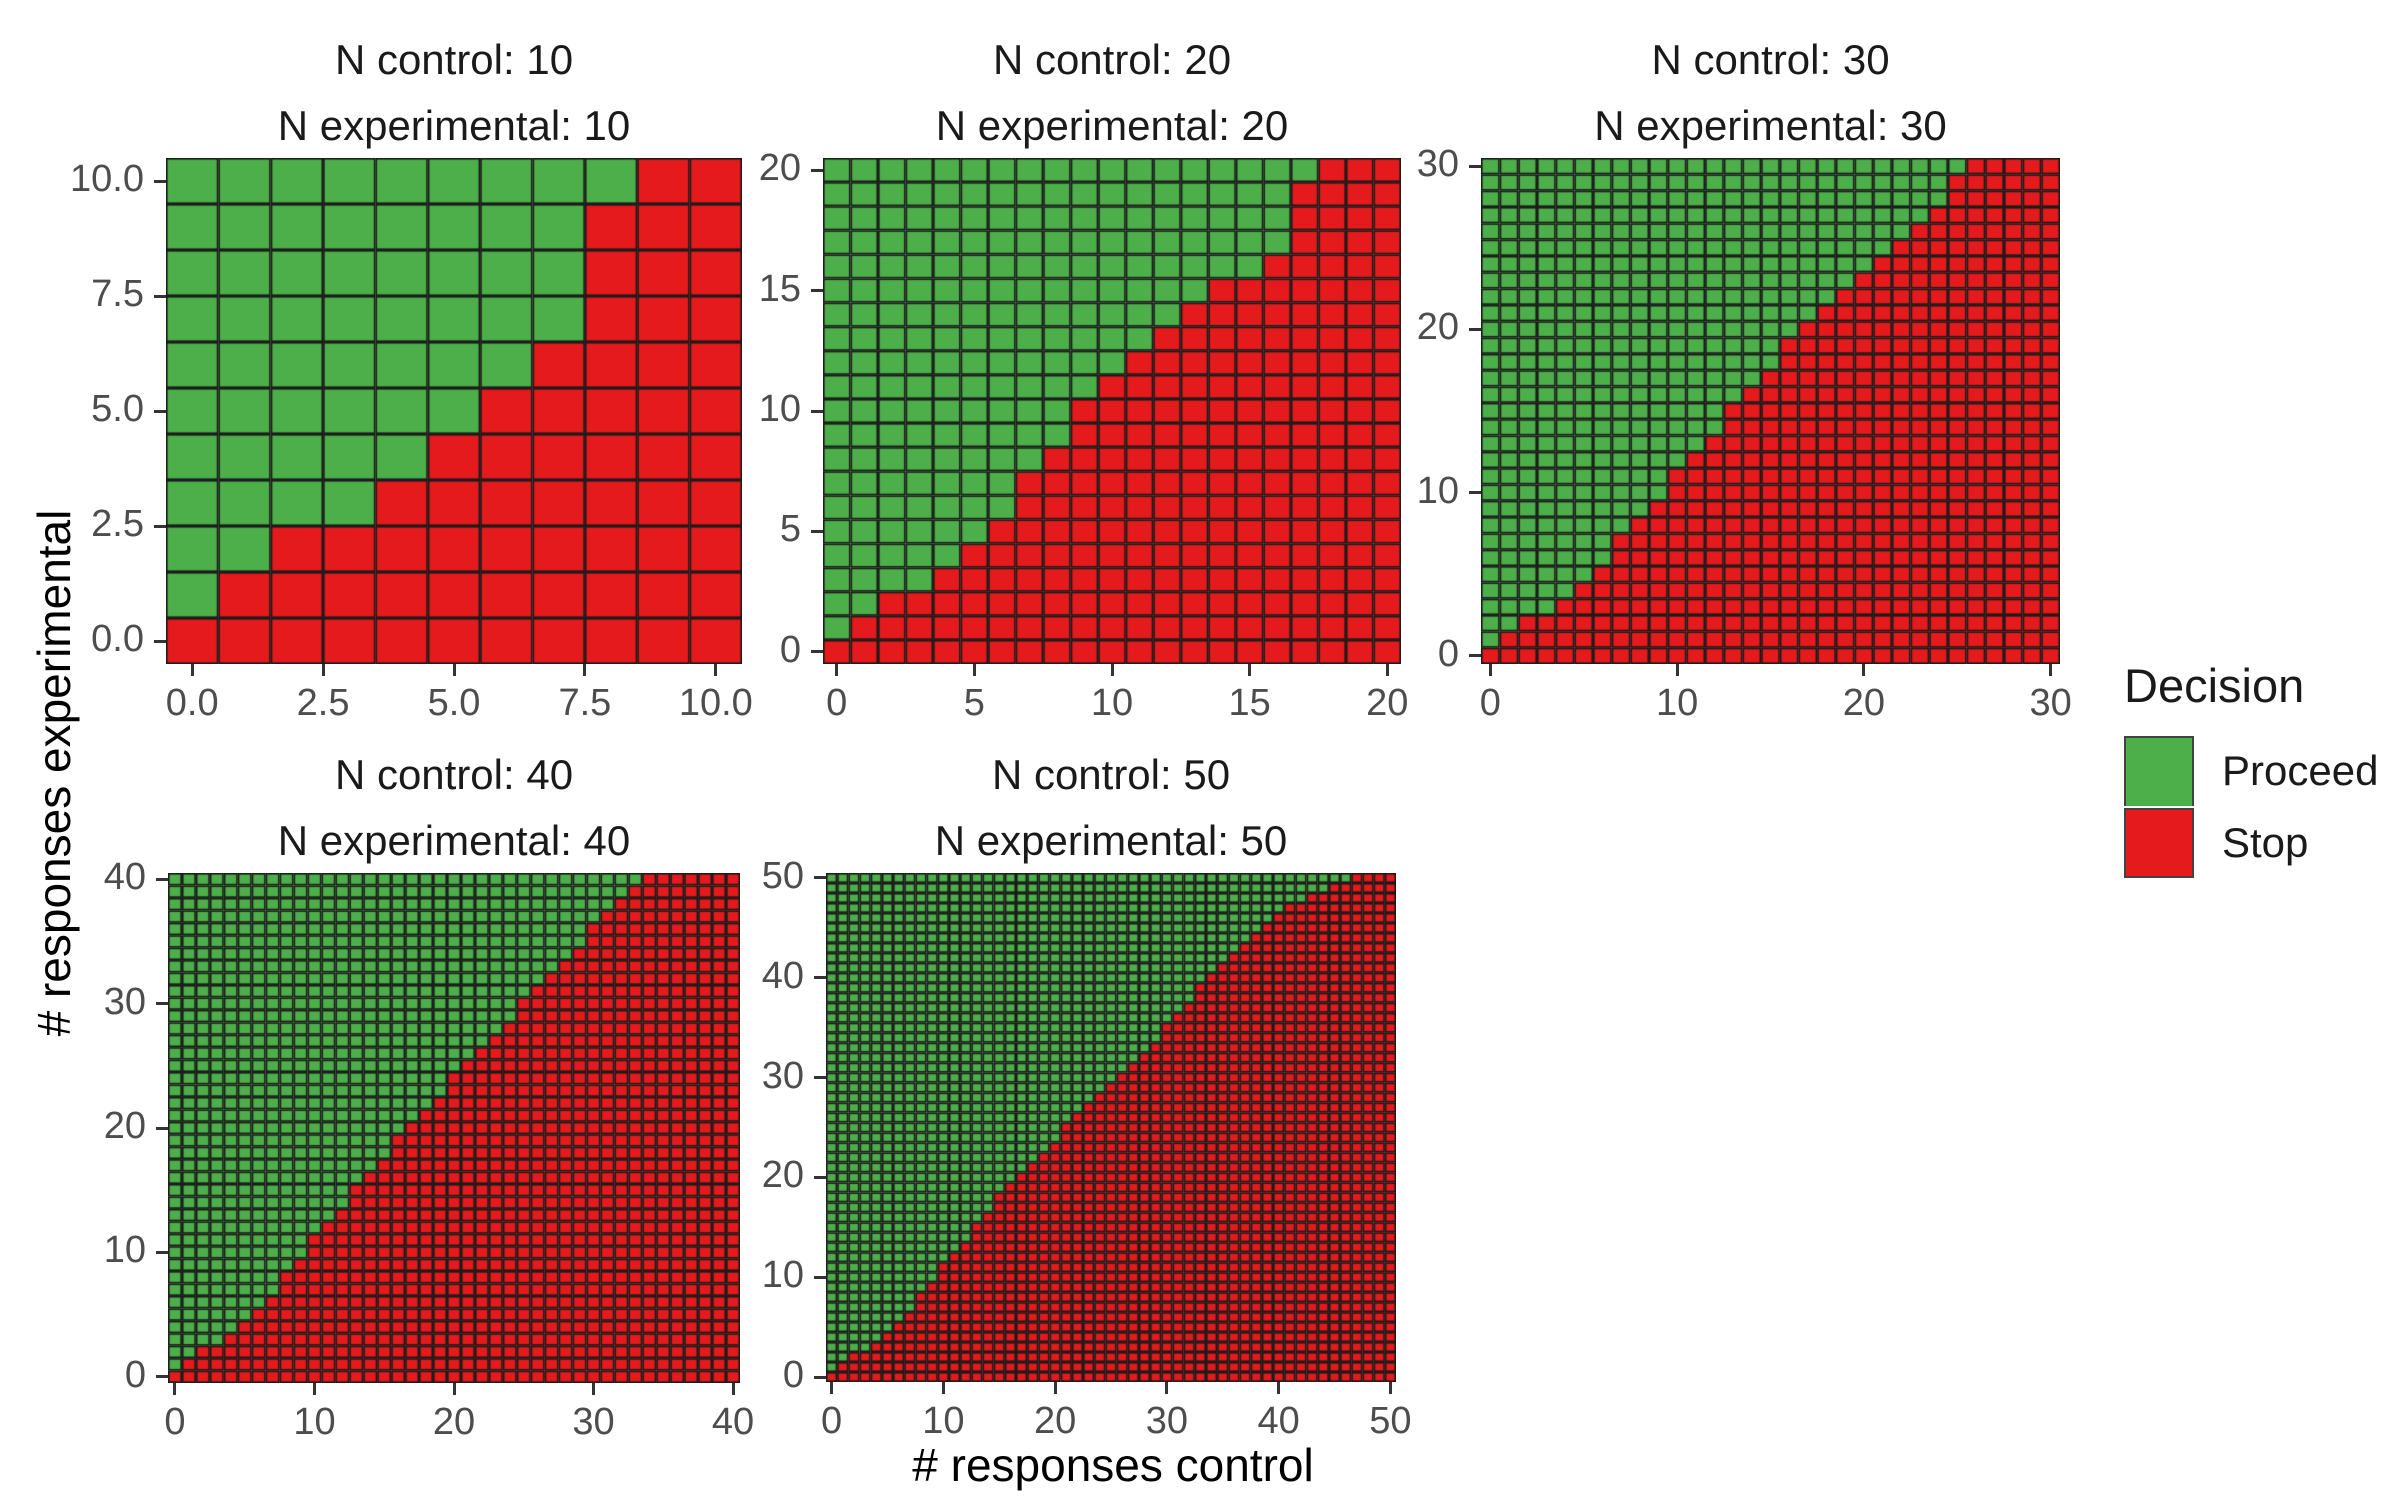 The width and height of the screenshot is (2400, 1500). I want to click on y-tick-label: 0.0, so click(117, 639).